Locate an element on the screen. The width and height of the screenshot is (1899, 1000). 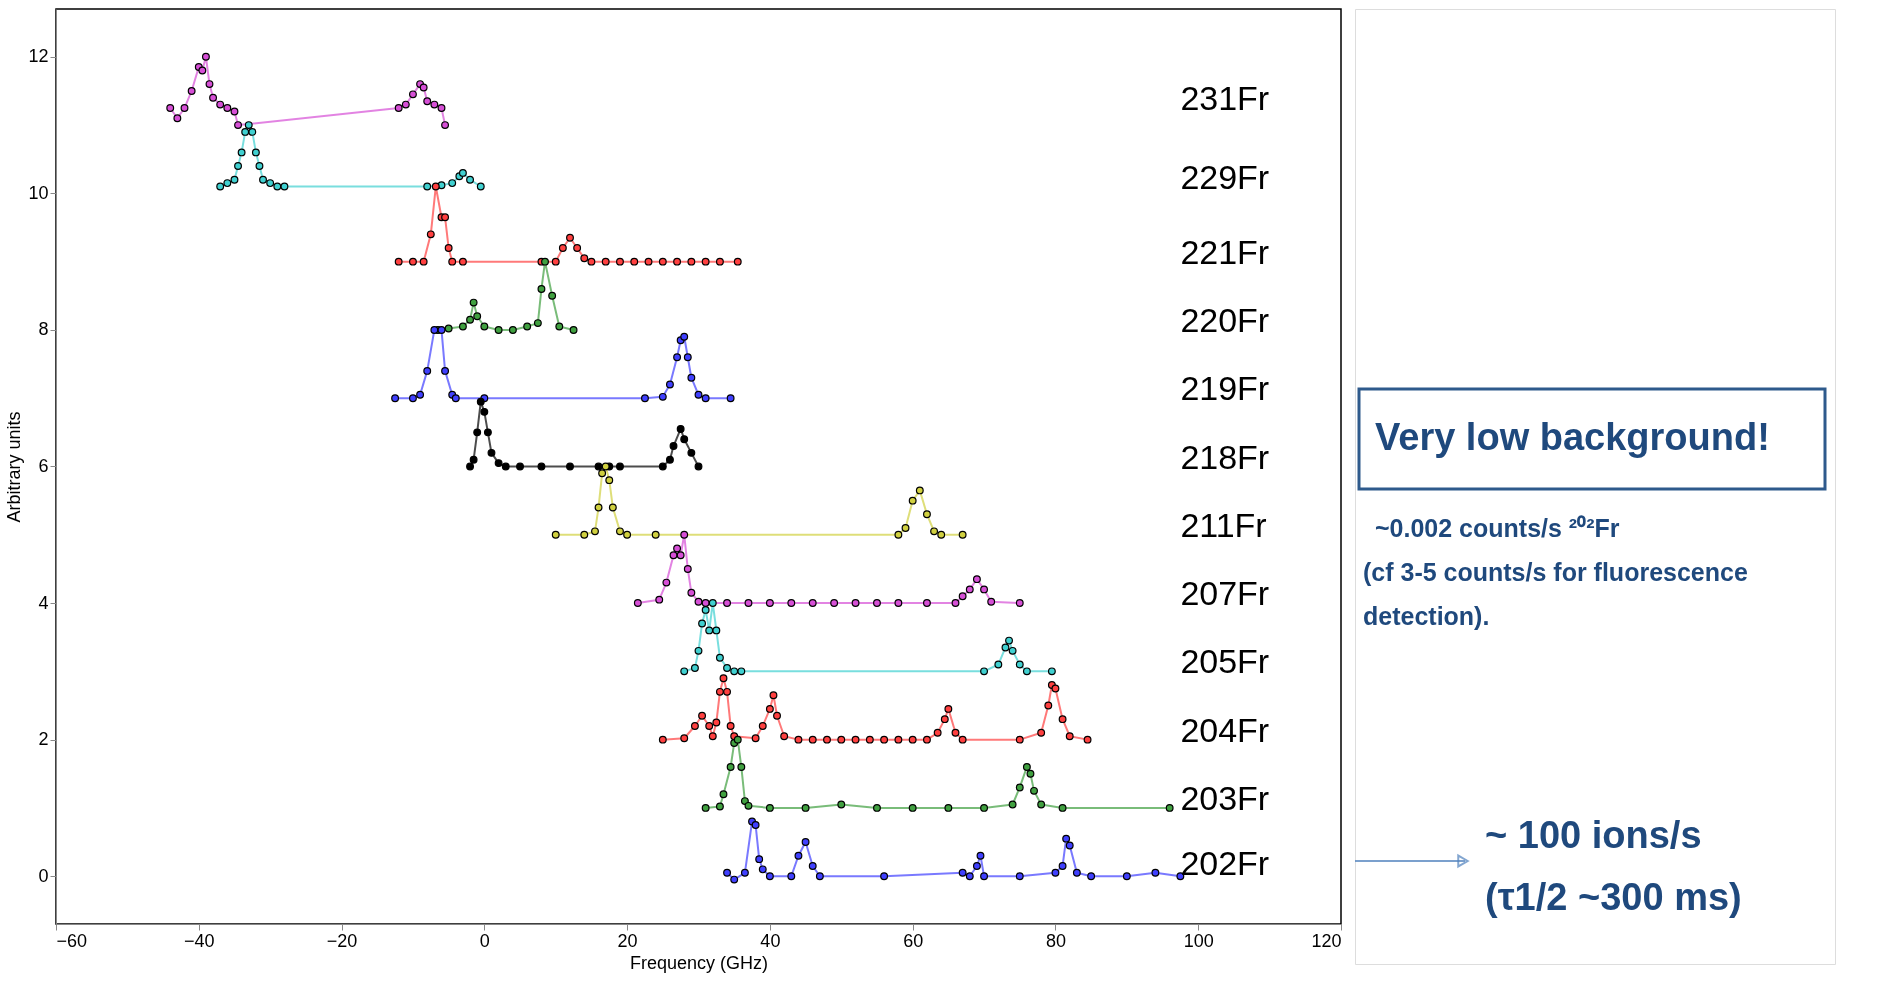
x-tick-label: 100 is located at coordinates (1198, 940).